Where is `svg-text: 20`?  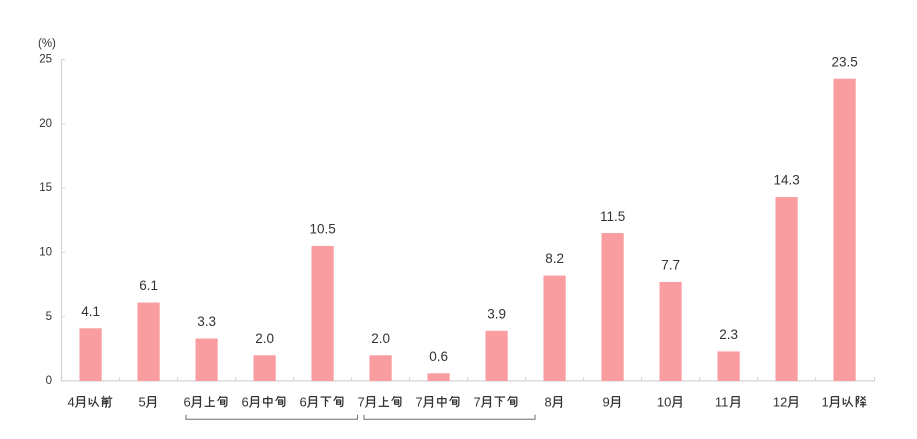
svg-text: 20 is located at coordinates (45, 124).